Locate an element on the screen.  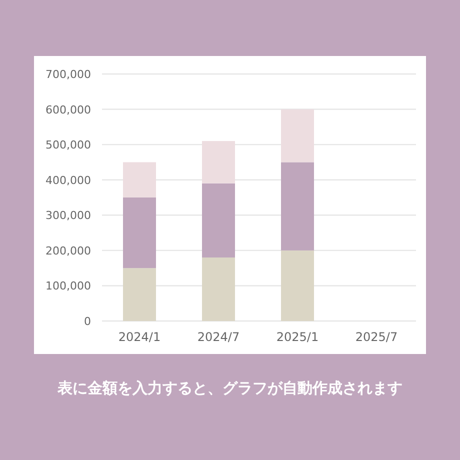
text: 表に金額を入力すると、グラフが自動作成されます is located at coordinates (229, 388).